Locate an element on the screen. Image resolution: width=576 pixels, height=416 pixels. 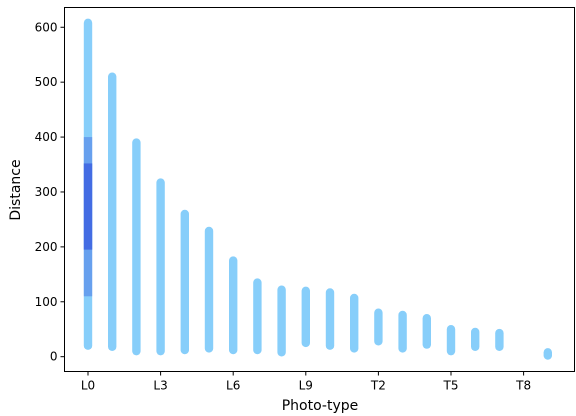
point-column-L5 is located at coordinates (209, 289).